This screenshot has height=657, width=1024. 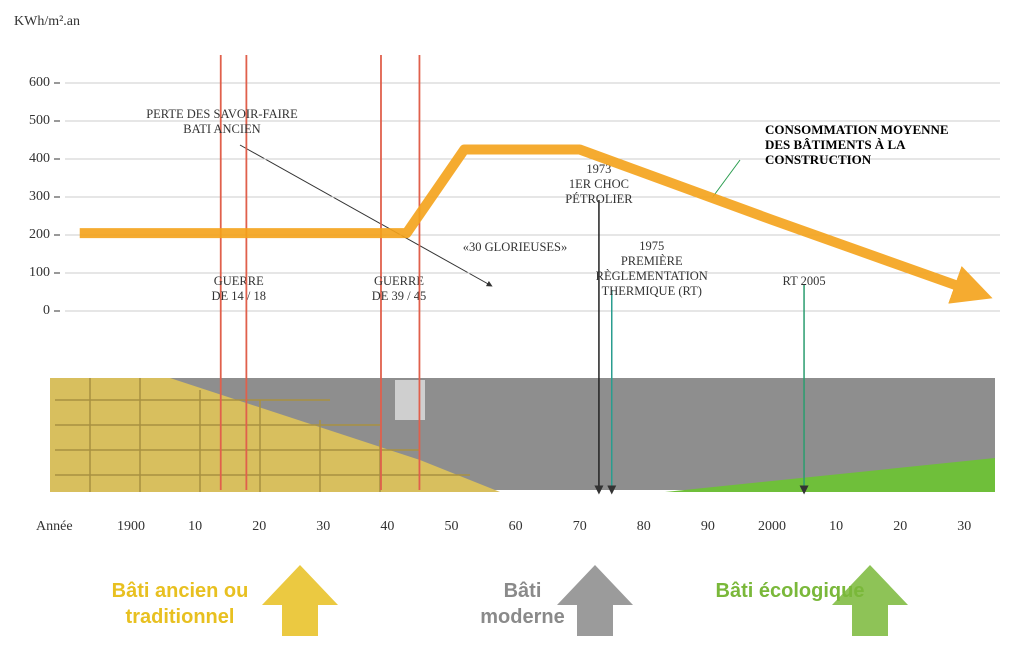 What do you see at coordinates (399, 296) in the screenshot?
I see `event-label: DE 39 / 45` at bounding box center [399, 296].